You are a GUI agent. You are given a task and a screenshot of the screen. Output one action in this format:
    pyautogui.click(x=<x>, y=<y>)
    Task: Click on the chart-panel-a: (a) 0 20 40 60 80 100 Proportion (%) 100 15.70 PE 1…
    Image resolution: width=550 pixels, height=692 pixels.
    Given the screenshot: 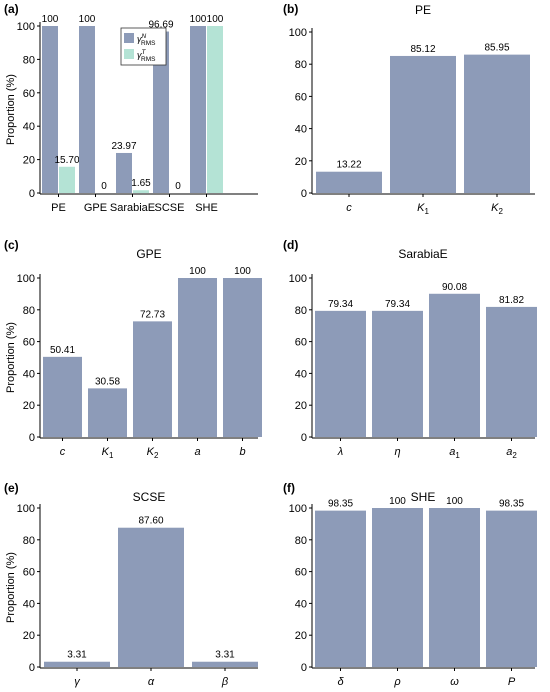 What is the action you would take?
    pyautogui.click(x=131, y=108)
    